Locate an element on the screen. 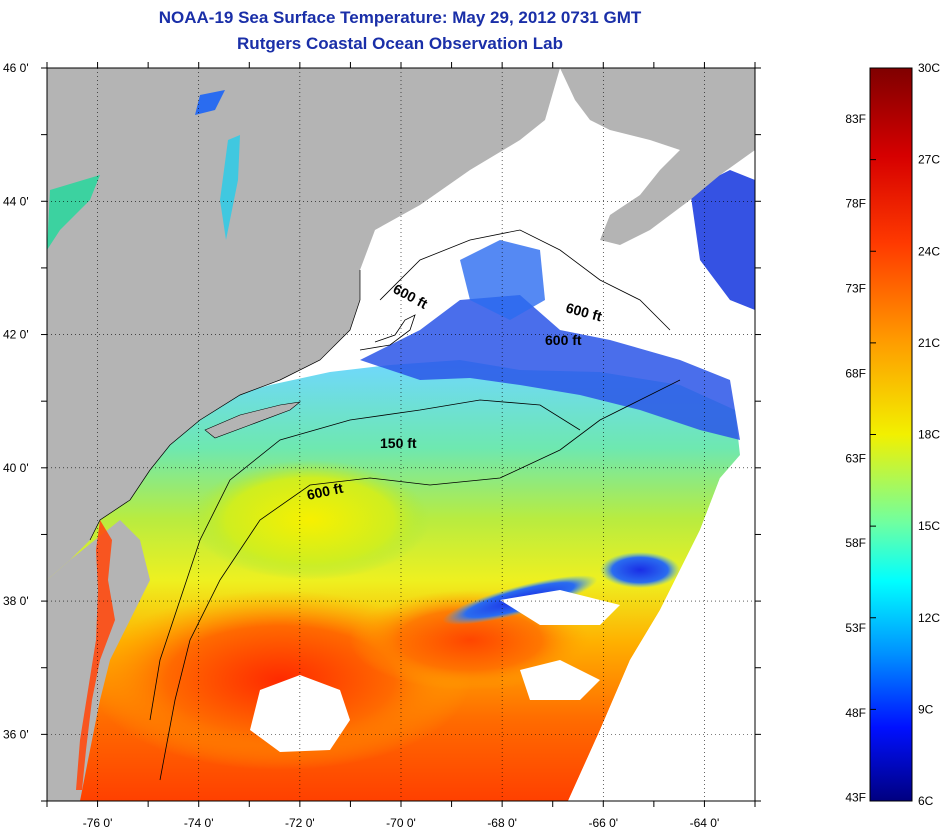 The height and width of the screenshot is (840, 944). colorbar-fahrenheit-labels: 83F 78F 73F 68F 63F 58F 53F 48F 43F is located at coordinates (855, 458).